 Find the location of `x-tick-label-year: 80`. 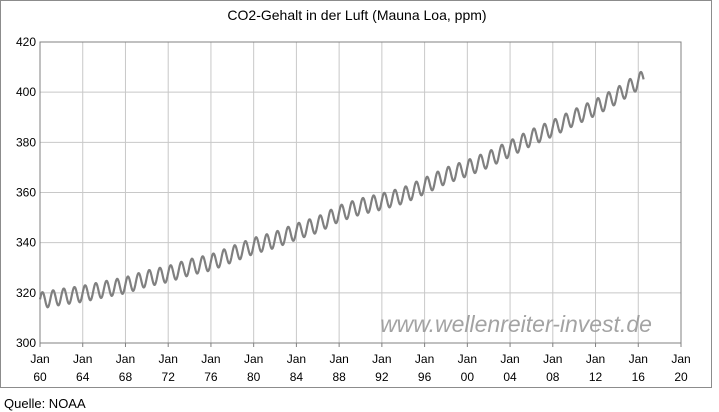

x-tick-label-year: 80 is located at coordinates (254, 377).